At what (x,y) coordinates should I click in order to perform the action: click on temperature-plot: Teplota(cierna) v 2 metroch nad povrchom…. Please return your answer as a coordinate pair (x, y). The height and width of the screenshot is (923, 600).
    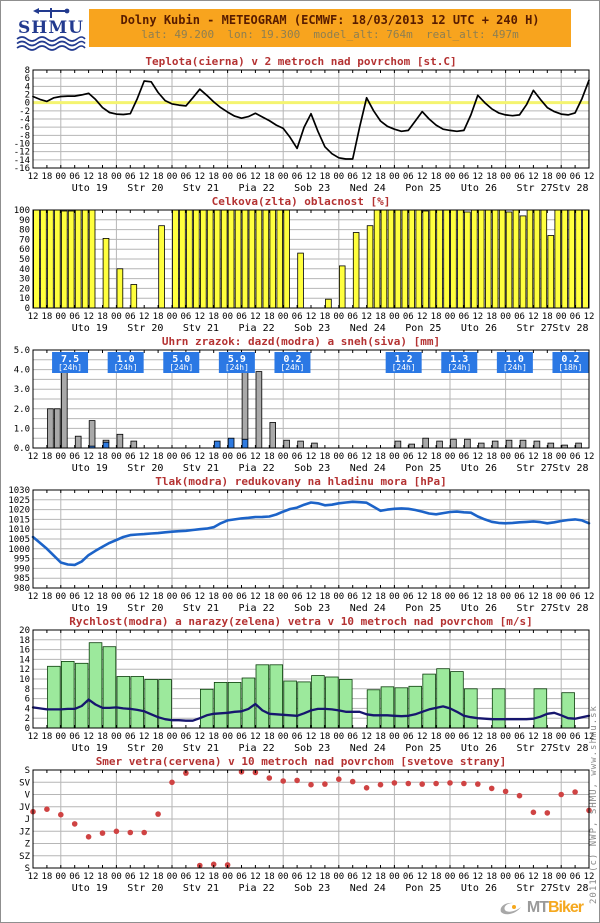
    Looking at the image, I should click on (304, 124).